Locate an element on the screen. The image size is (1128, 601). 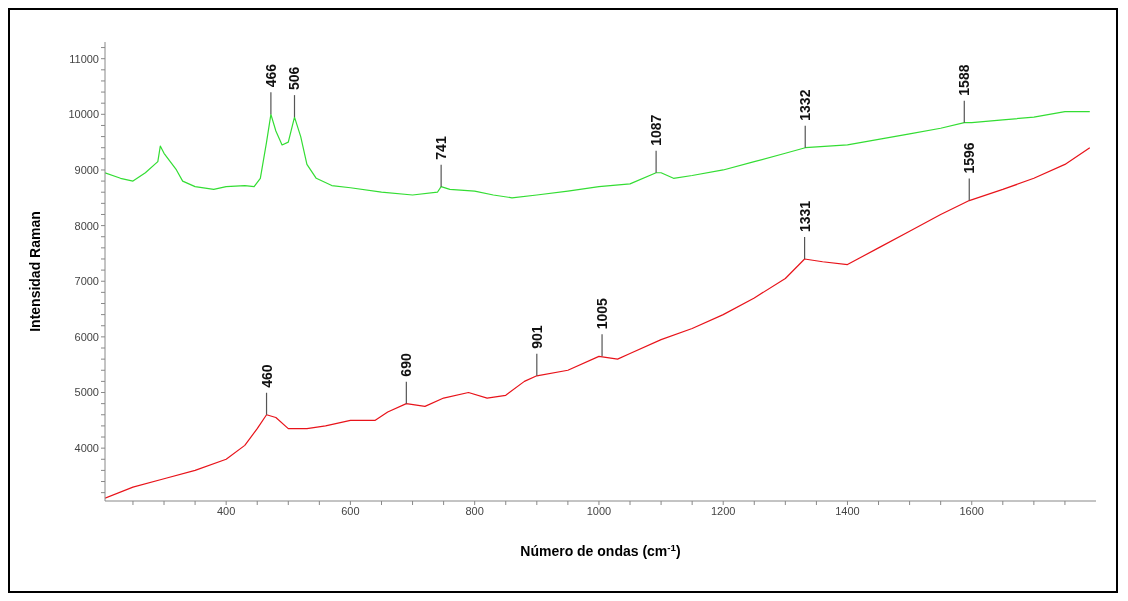
x-tick-label: 600 is located at coordinates (350, 510).